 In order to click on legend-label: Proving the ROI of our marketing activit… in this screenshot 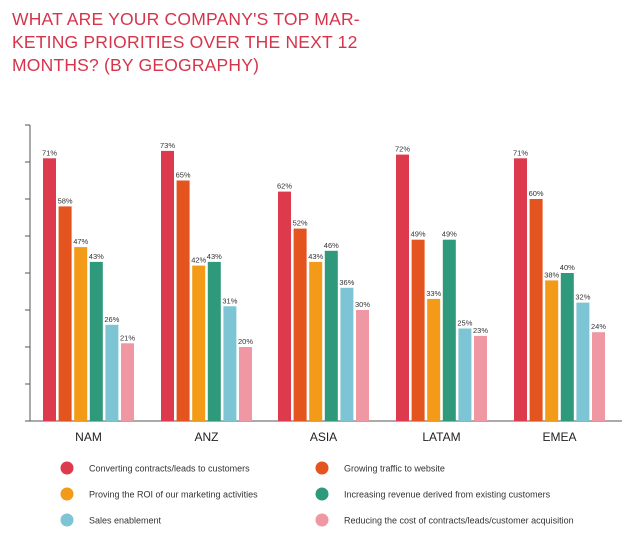, I will do `click(173, 495)`.